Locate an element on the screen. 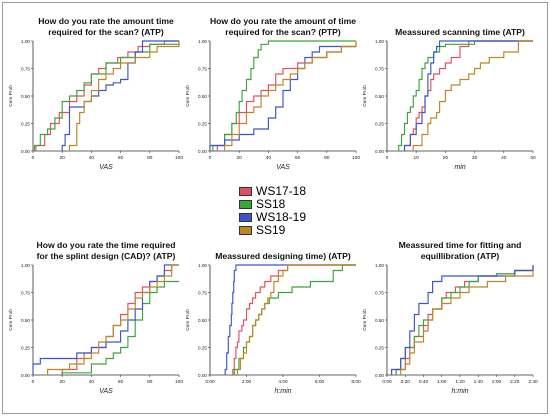 The width and height of the screenshot is (550, 416). x-tick-label: 0:40 is located at coordinates (424, 382).